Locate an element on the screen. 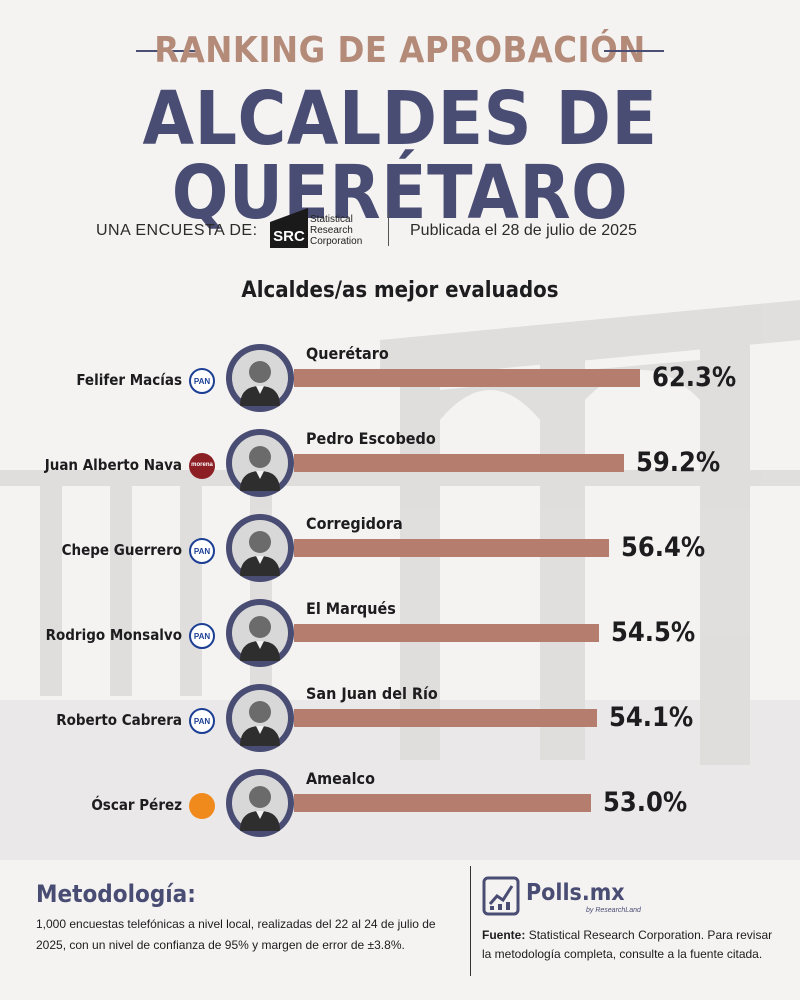 Image resolution: width=800 pixels, height=1000 pixels. polls-logo: Polls.mx by ResearchLand is located at coordinates (572, 898).